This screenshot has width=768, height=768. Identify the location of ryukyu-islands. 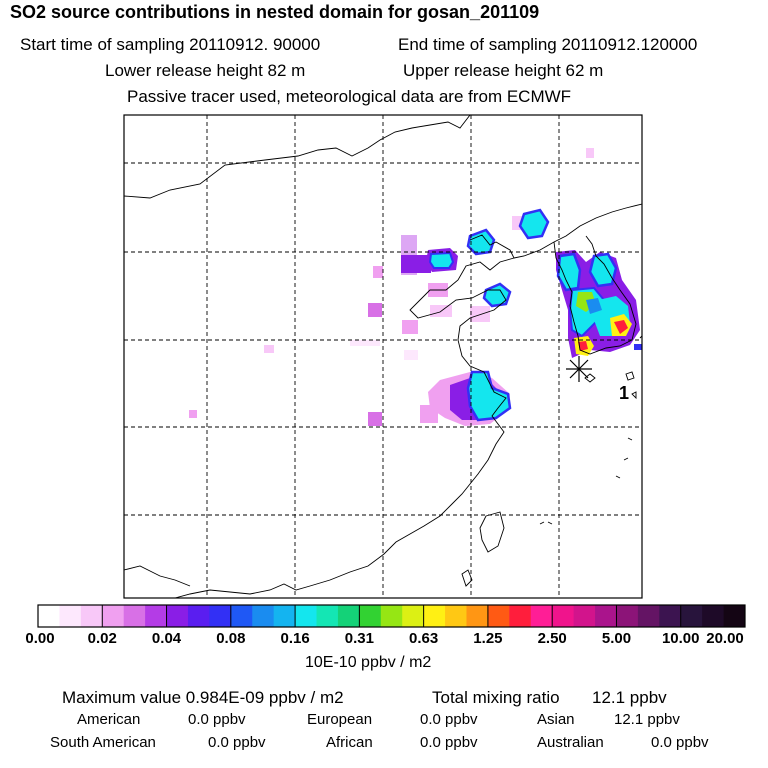
(586, 481).